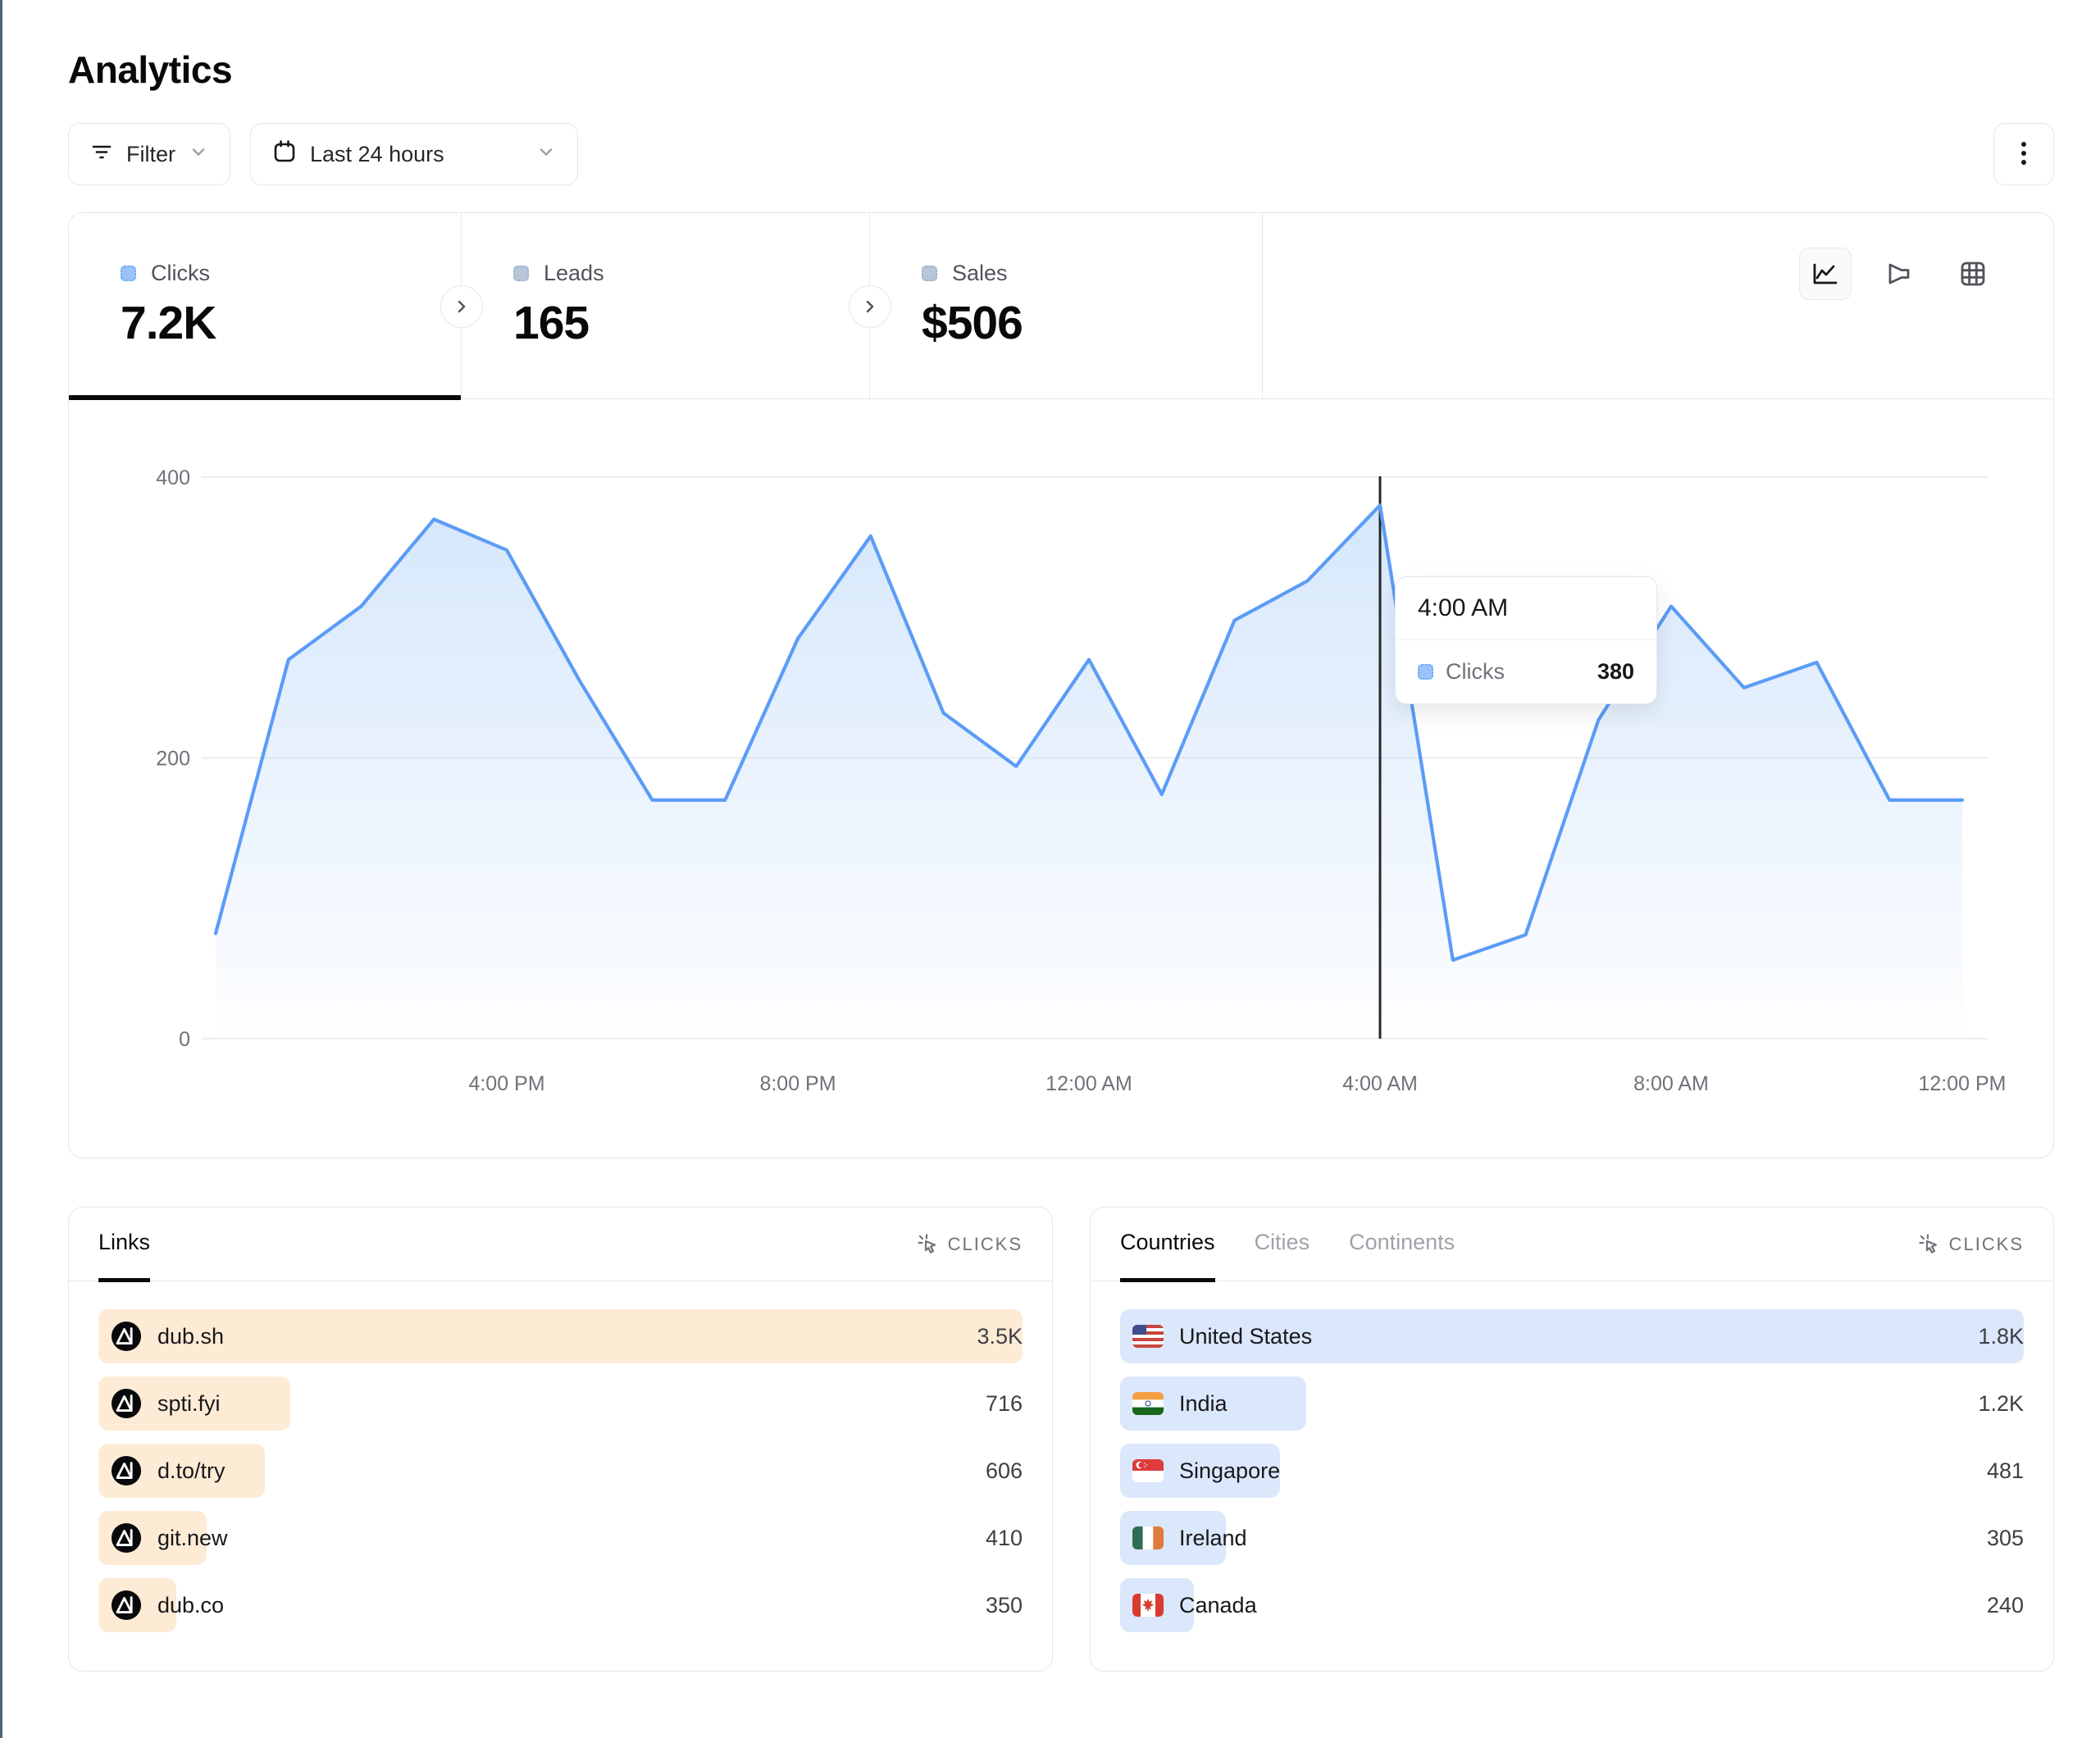  Describe the element at coordinates (284, 154) in the screenshot. I see `calendar-icon` at that location.